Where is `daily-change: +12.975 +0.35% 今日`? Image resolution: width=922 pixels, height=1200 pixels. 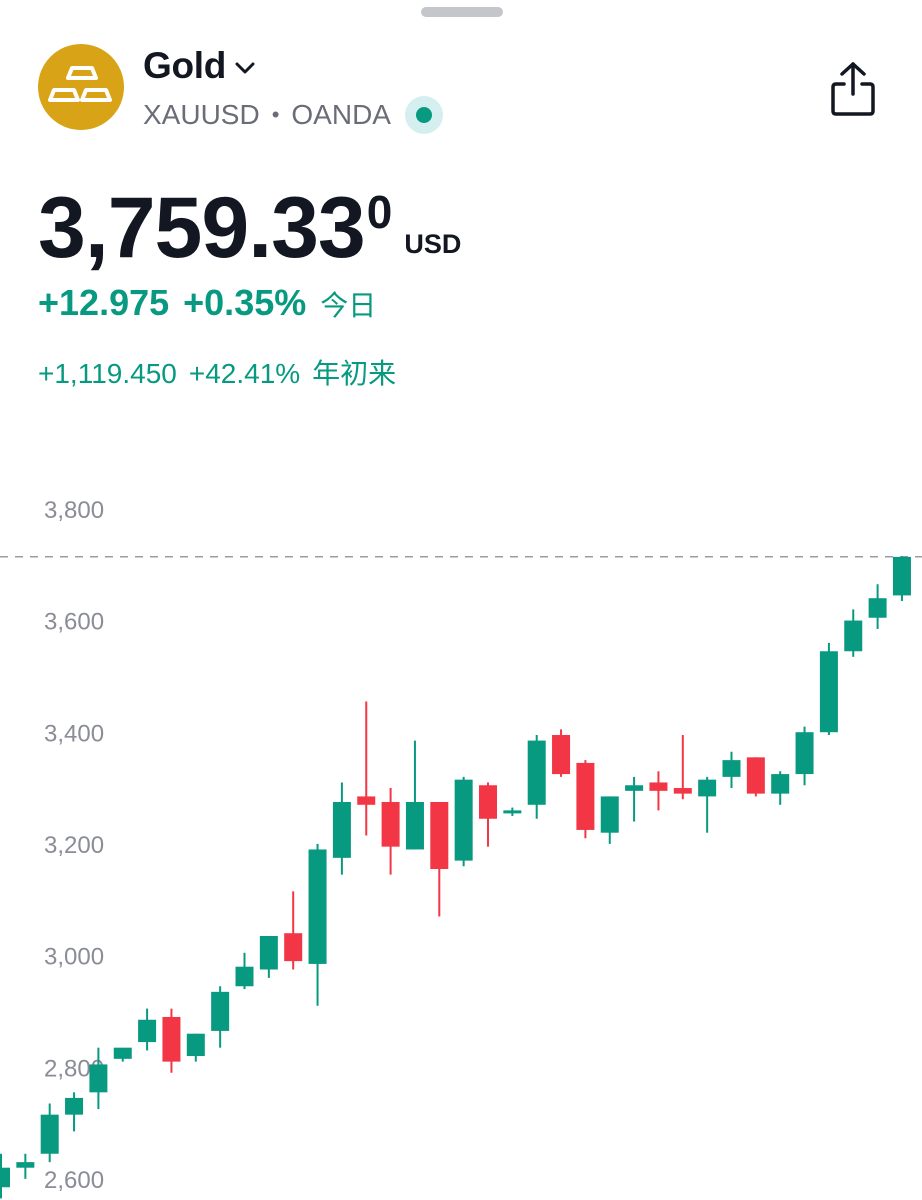
daily-change: +12.975 +0.35% 今日 is located at coordinates (207, 303).